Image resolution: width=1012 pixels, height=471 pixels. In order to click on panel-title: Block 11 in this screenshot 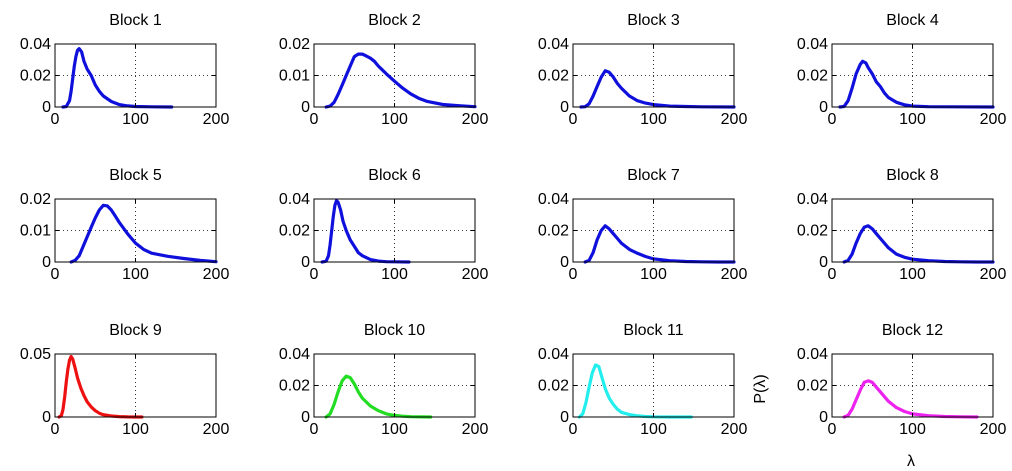, I will do `click(653, 330)`.